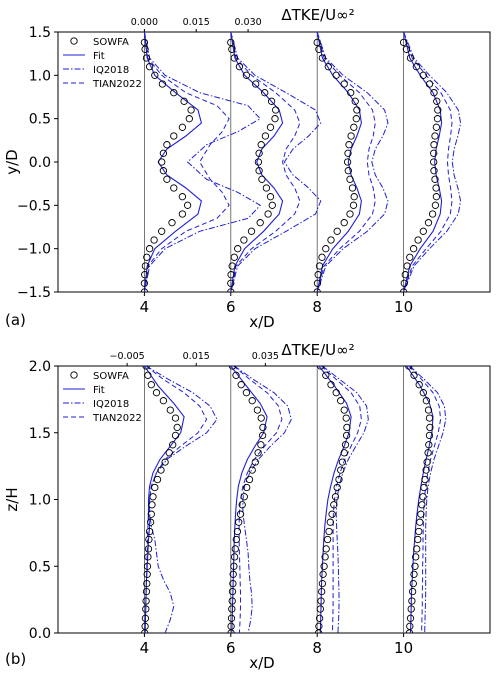 The image size is (500, 676). I want to click on y-axis-label: y/D, so click(12, 161).